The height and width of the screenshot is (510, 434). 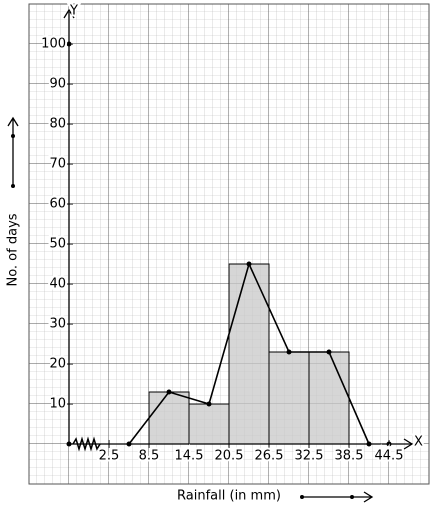 I want to click on y-tick-label: 70, so click(x=57, y=164).